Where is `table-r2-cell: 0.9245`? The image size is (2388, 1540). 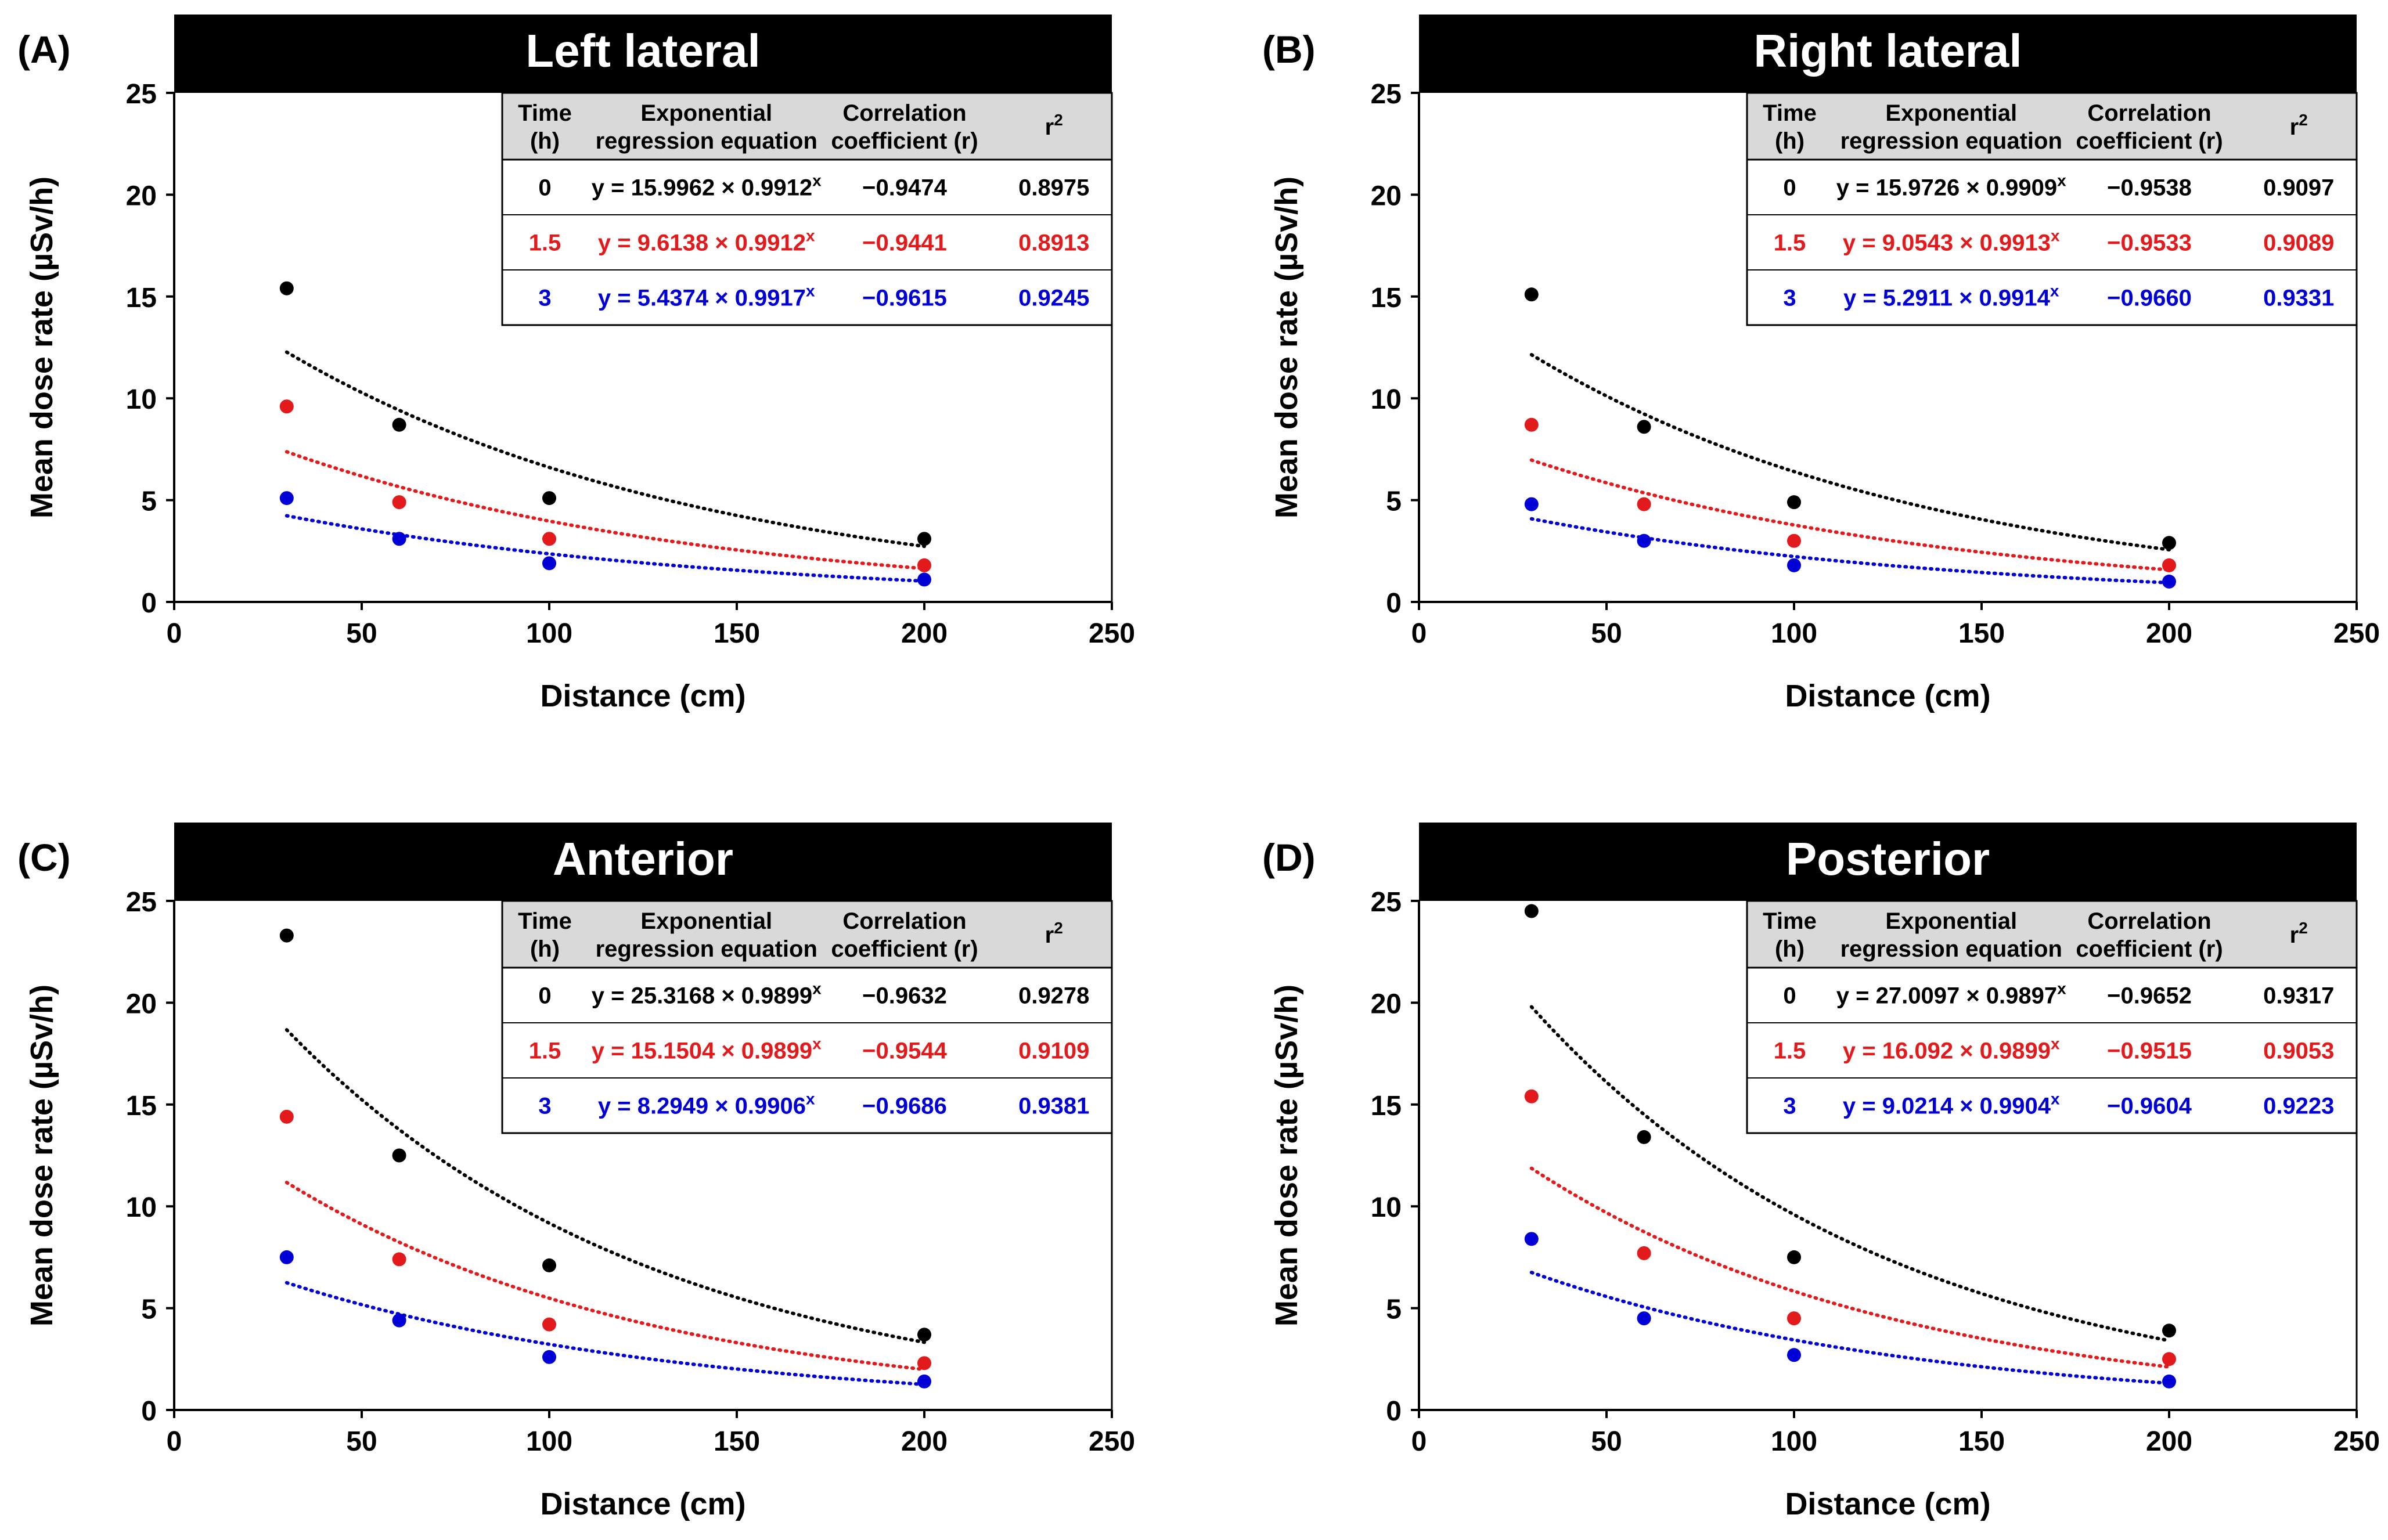 table-r2-cell: 0.9245 is located at coordinates (1053, 298).